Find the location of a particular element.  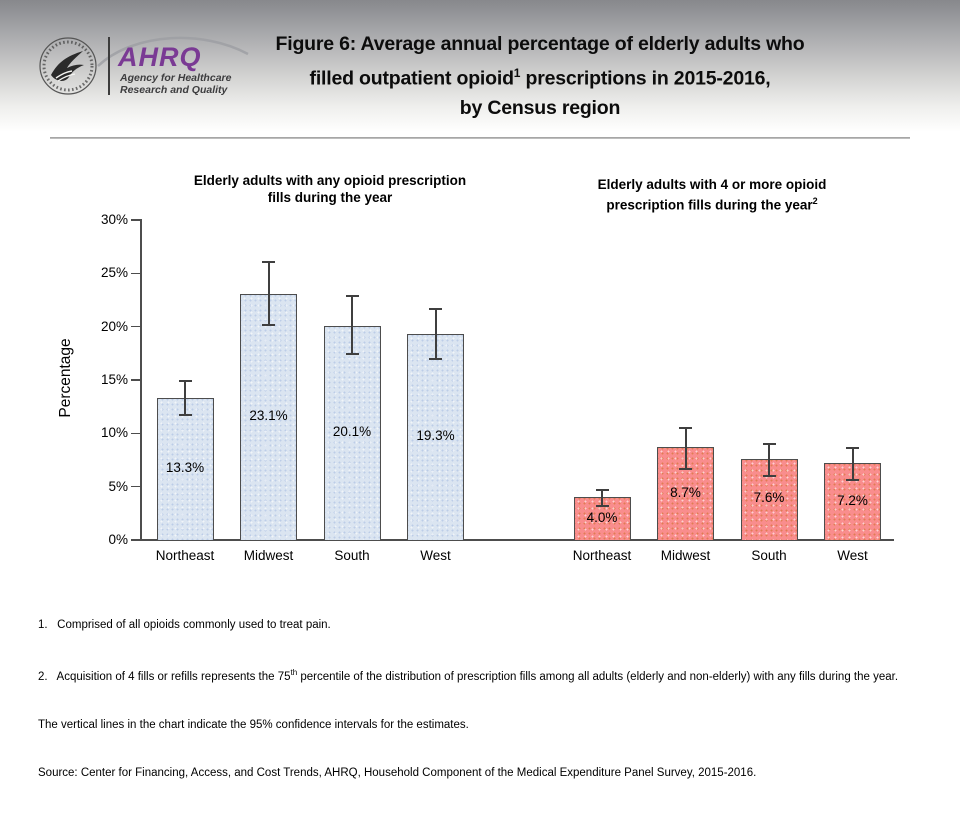

ahrq-tagline-line1: Agency for Healthcare is located at coordinates (176, 78).